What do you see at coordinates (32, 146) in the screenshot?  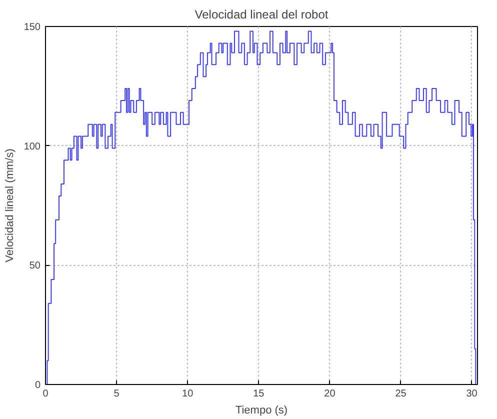 I see `y-tick-label: 100` at bounding box center [32, 146].